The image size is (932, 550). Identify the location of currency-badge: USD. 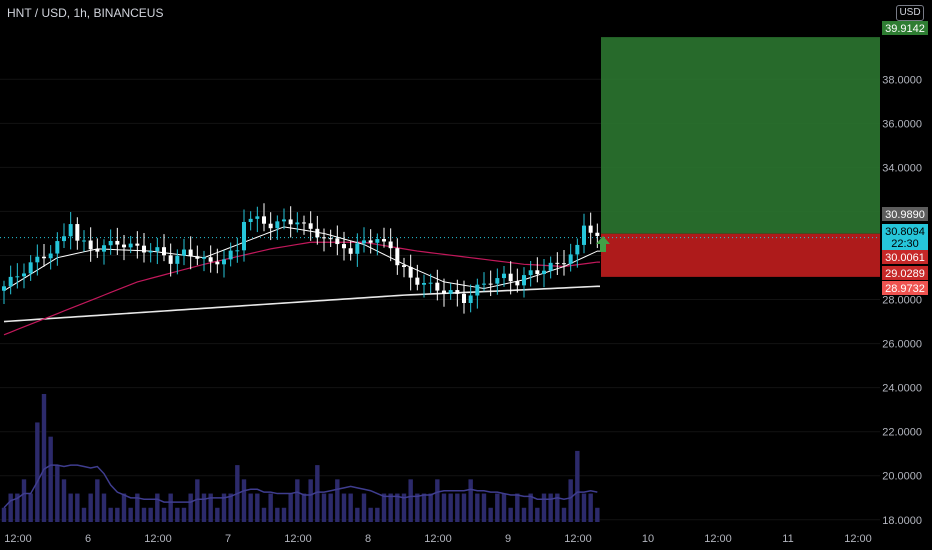
(910, 13).